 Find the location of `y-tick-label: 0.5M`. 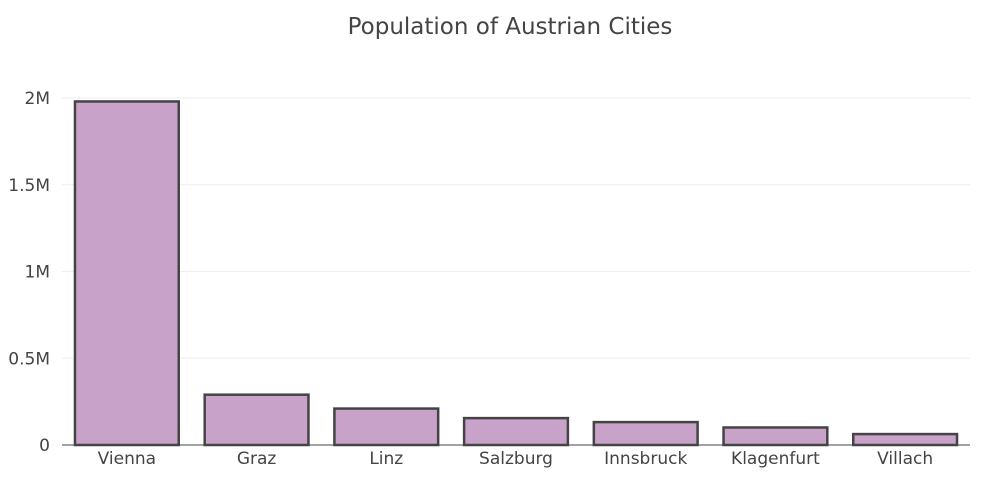

y-tick-label: 0.5M is located at coordinates (29, 359).